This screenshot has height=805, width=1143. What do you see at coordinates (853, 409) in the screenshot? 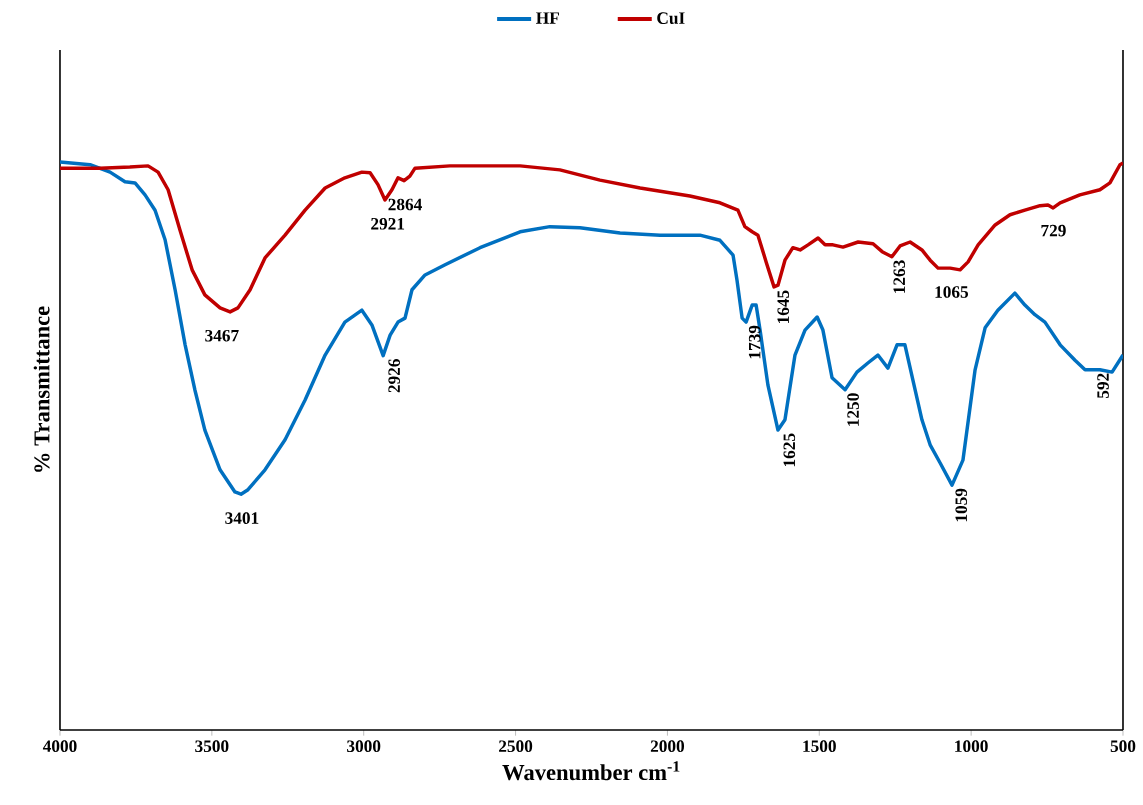
I see `annotation: 1250` at bounding box center [853, 409].